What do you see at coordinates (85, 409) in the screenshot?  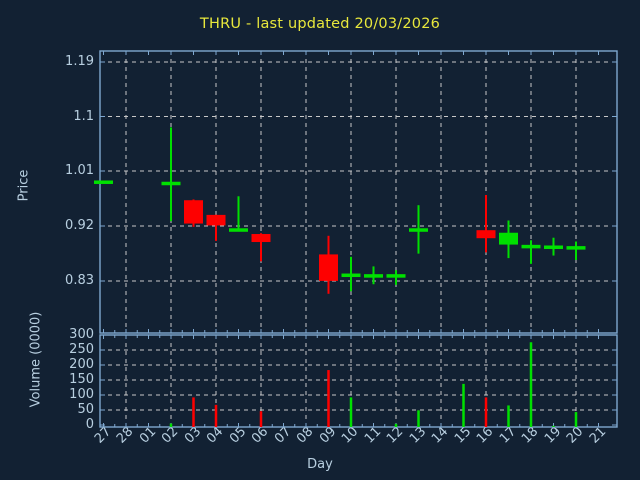 I see `volume-tick-50: 50` at bounding box center [85, 409].